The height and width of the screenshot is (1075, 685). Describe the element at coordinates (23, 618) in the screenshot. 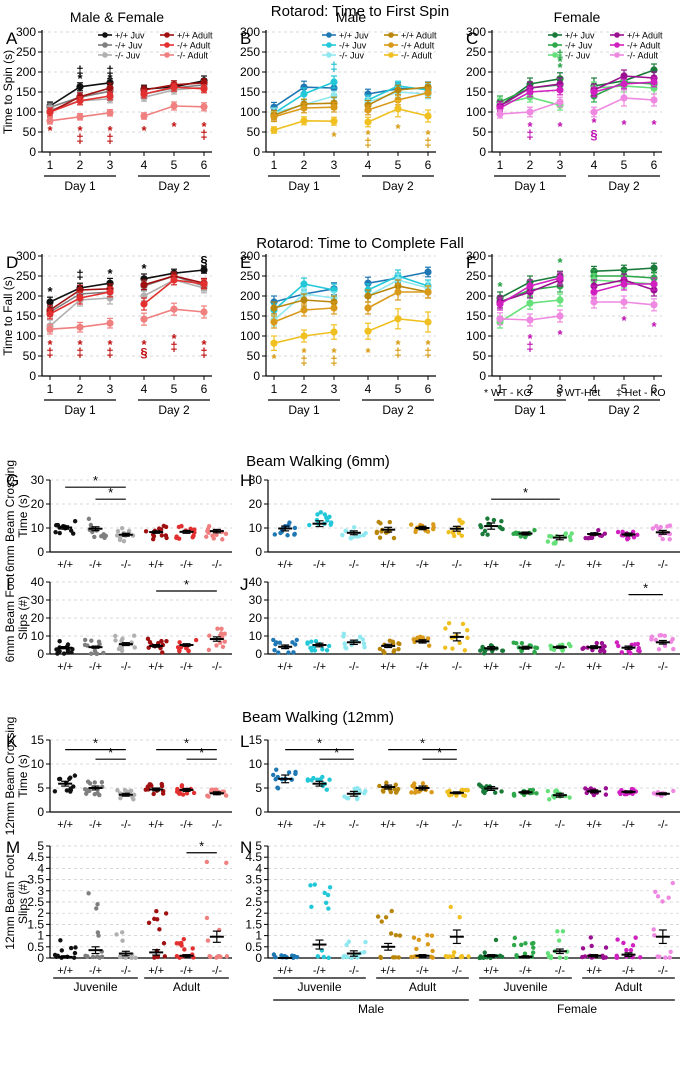

I see `y-axis-label: Slips (#)` at that location.